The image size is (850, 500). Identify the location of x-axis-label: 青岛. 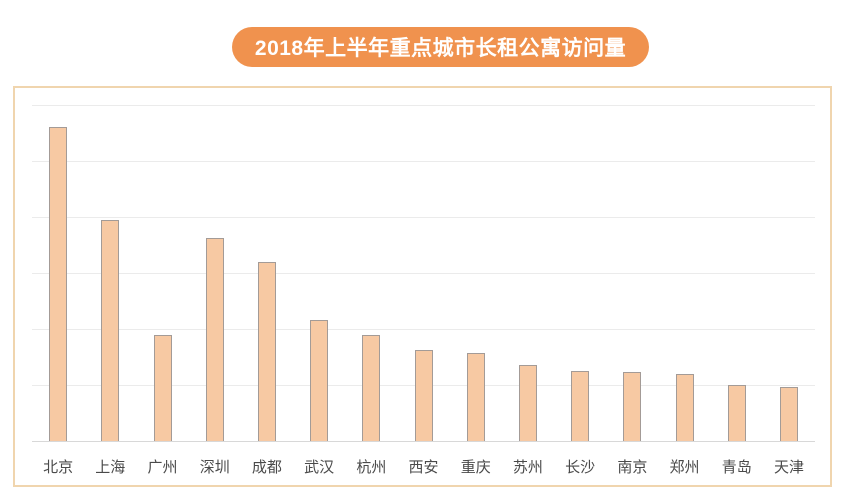
(736, 467).